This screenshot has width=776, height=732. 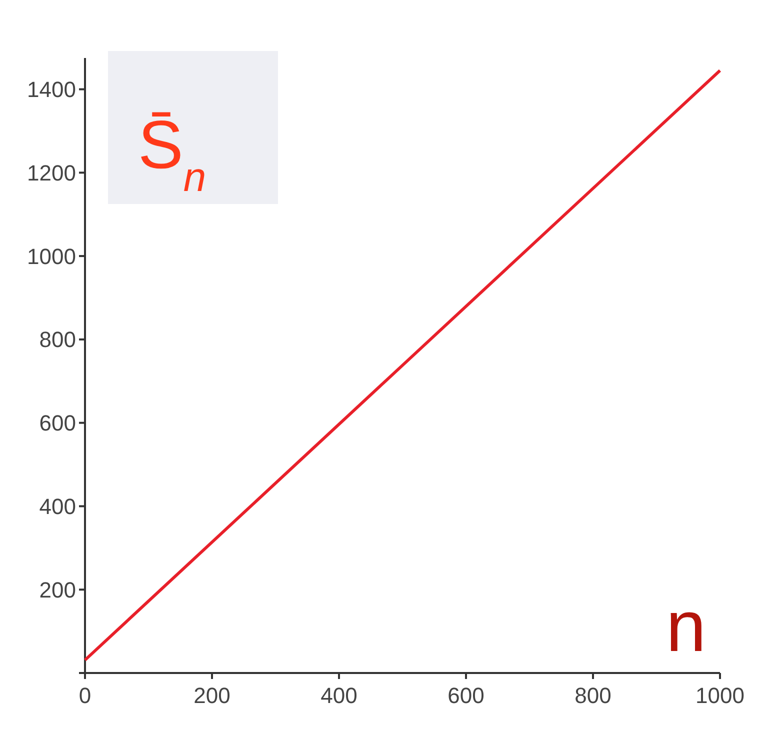 I want to click on x-tick-label: 200, so click(x=212, y=695).